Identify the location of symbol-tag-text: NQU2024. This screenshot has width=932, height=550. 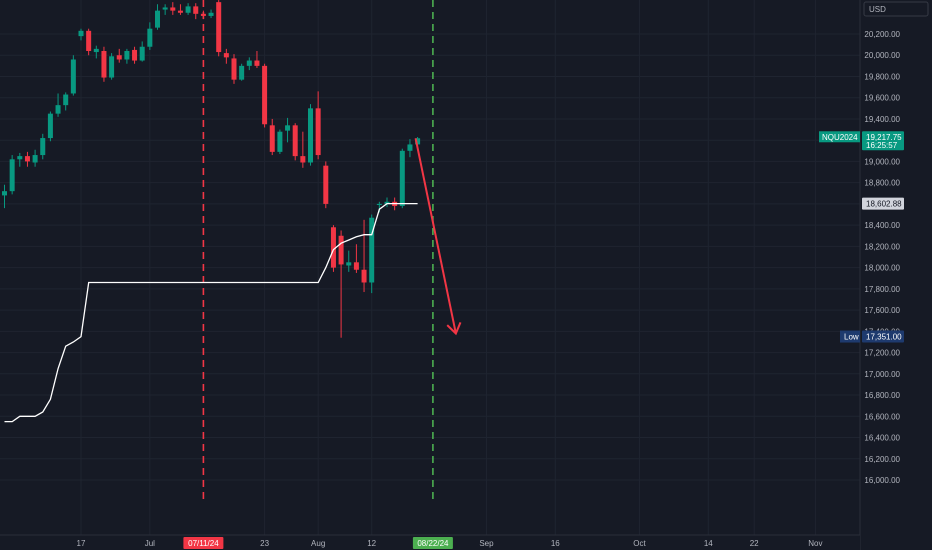
(840, 137).